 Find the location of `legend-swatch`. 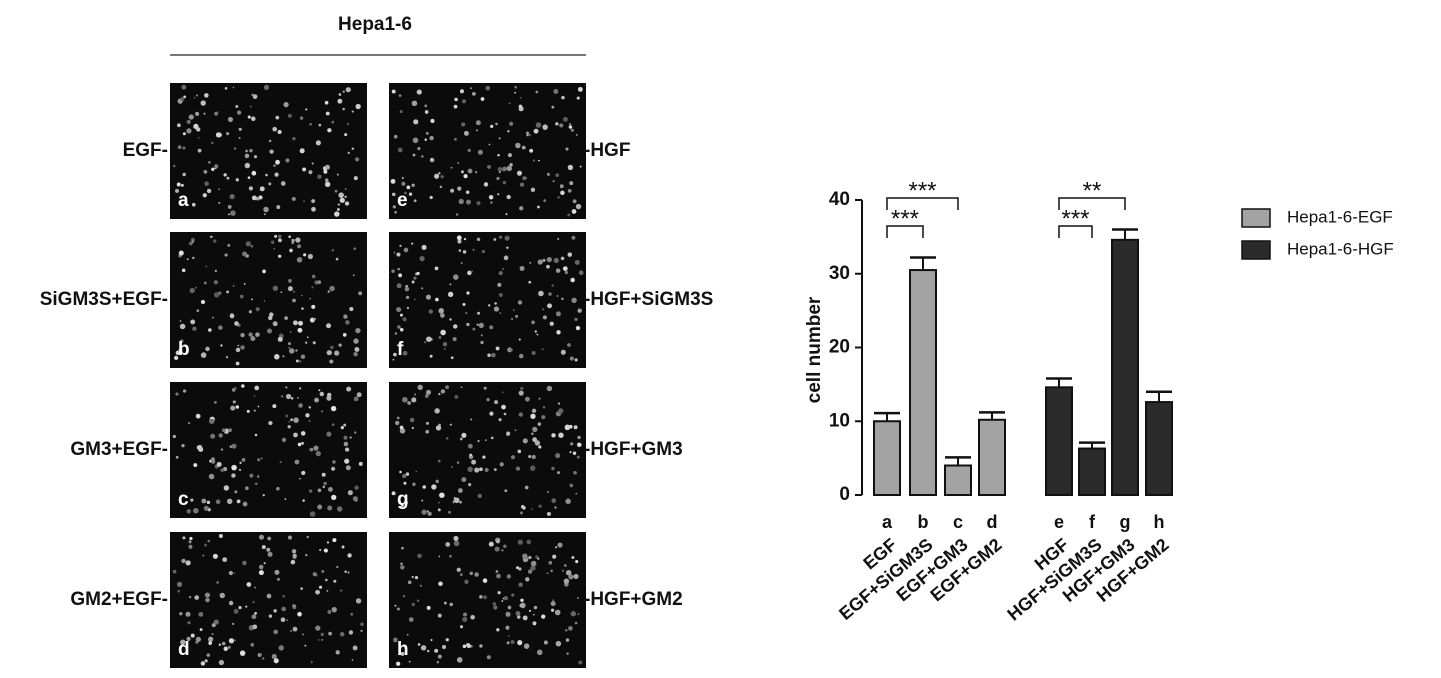

legend-swatch is located at coordinates (1256, 250).